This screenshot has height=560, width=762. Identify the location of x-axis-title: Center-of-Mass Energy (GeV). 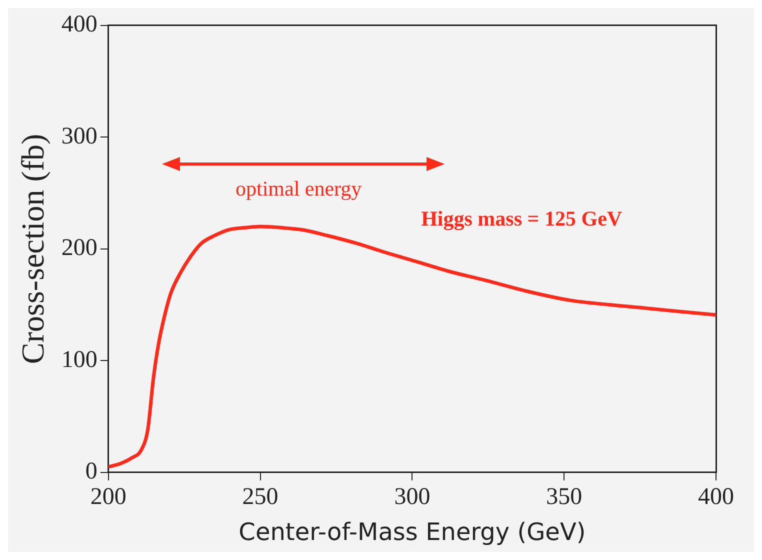
(412, 532).